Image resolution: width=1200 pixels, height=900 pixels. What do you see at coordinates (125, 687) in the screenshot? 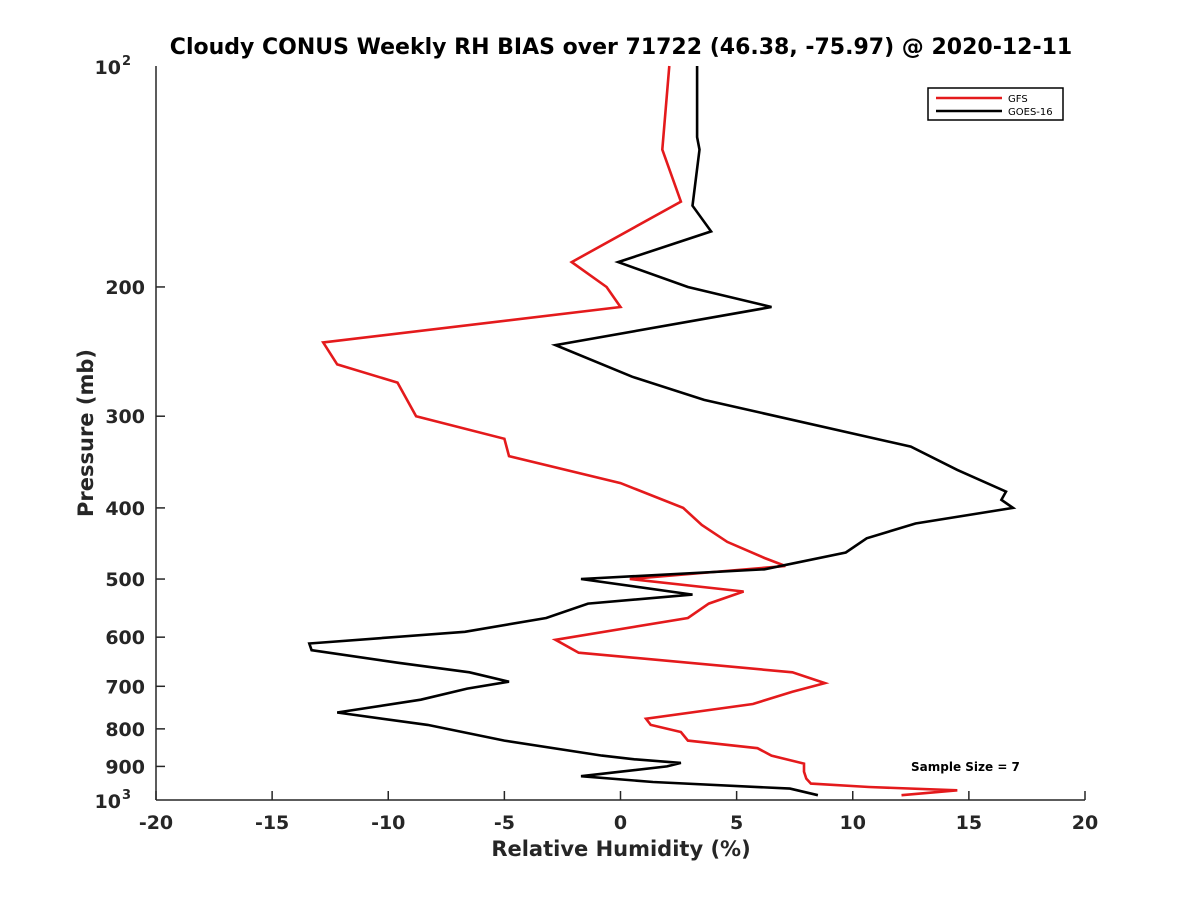
I see `y-tick-label: 700` at bounding box center [125, 687].